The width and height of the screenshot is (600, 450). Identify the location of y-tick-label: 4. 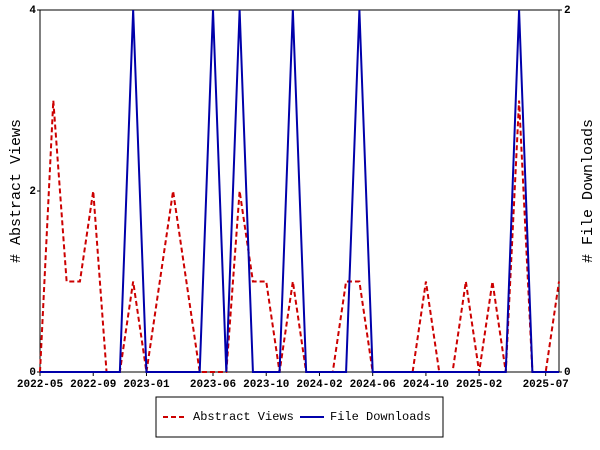
(32, 11).